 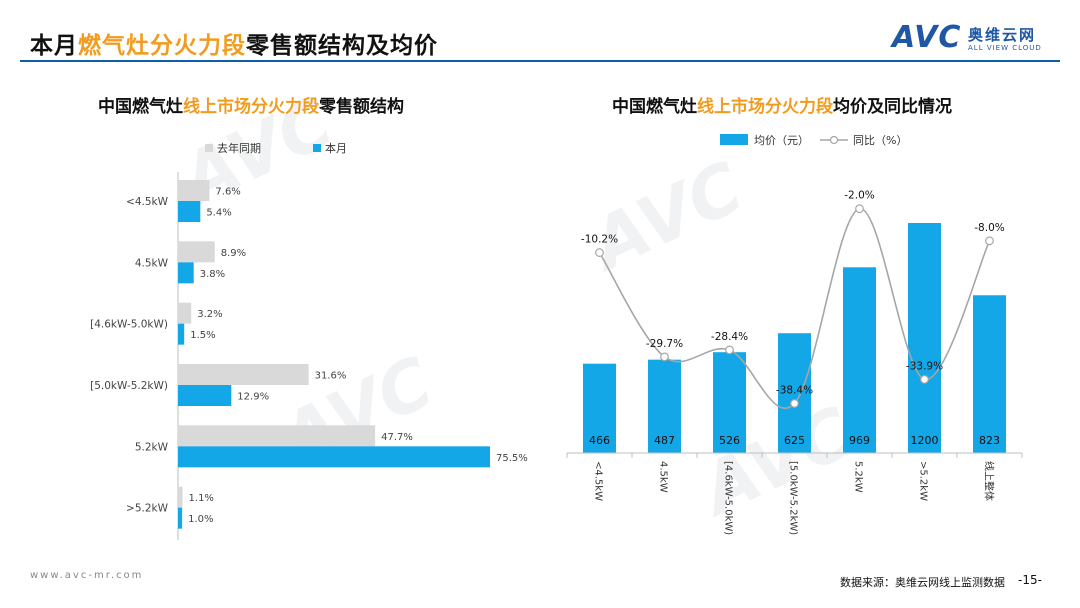 What do you see at coordinates (140, 107) in the screenshot?
I see `left-chart-title-prefix: 中国燃气灶` at bounding box center [140, 107].